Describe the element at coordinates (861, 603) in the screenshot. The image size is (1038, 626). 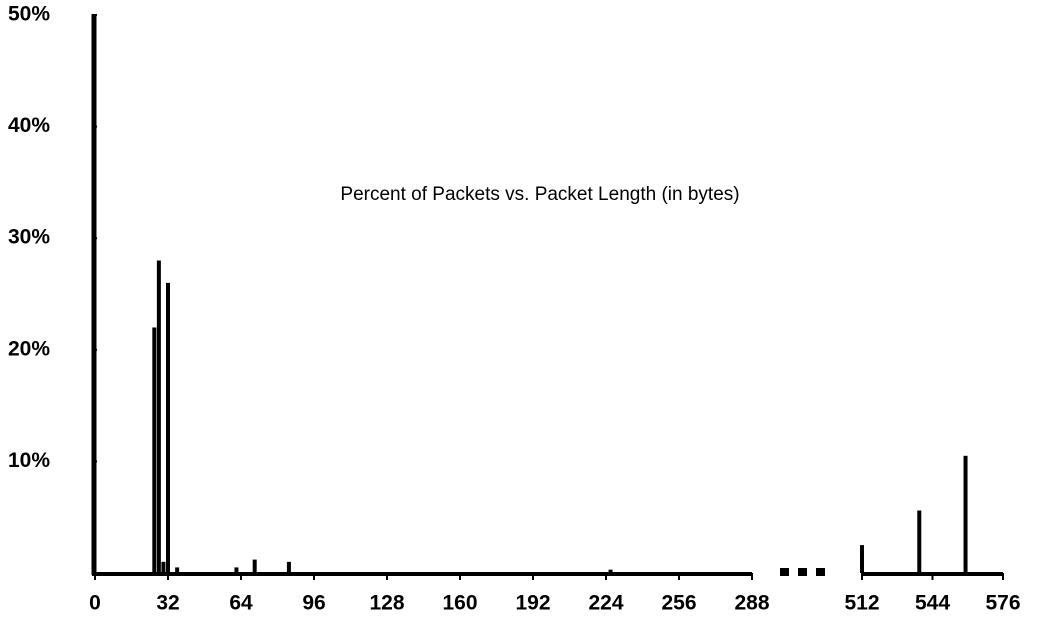
I see `x-tick-label: 512` at that location.